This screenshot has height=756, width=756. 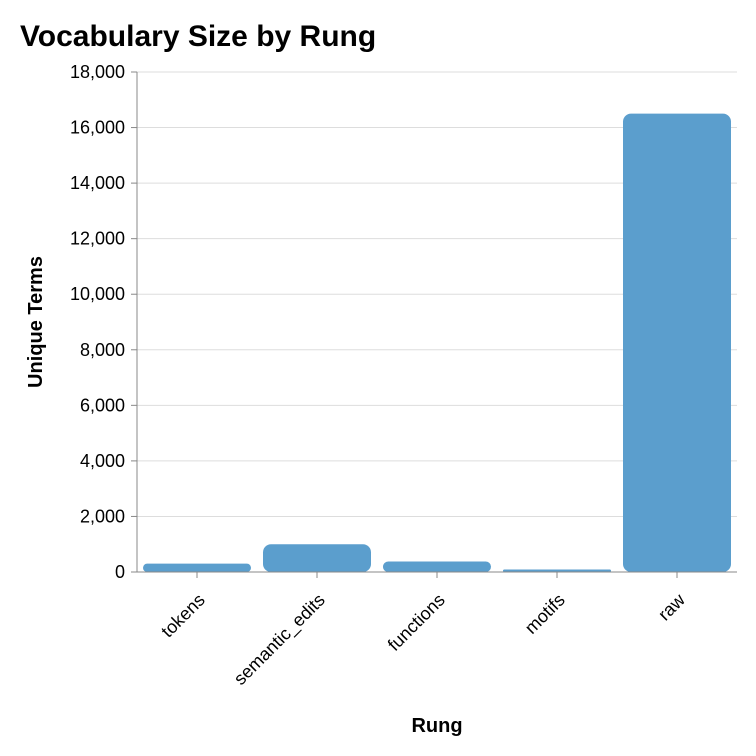 What do you see at coordinates (677, 343) in the screenshot?
I see `bar-raw` at bounding box center [677, 343].